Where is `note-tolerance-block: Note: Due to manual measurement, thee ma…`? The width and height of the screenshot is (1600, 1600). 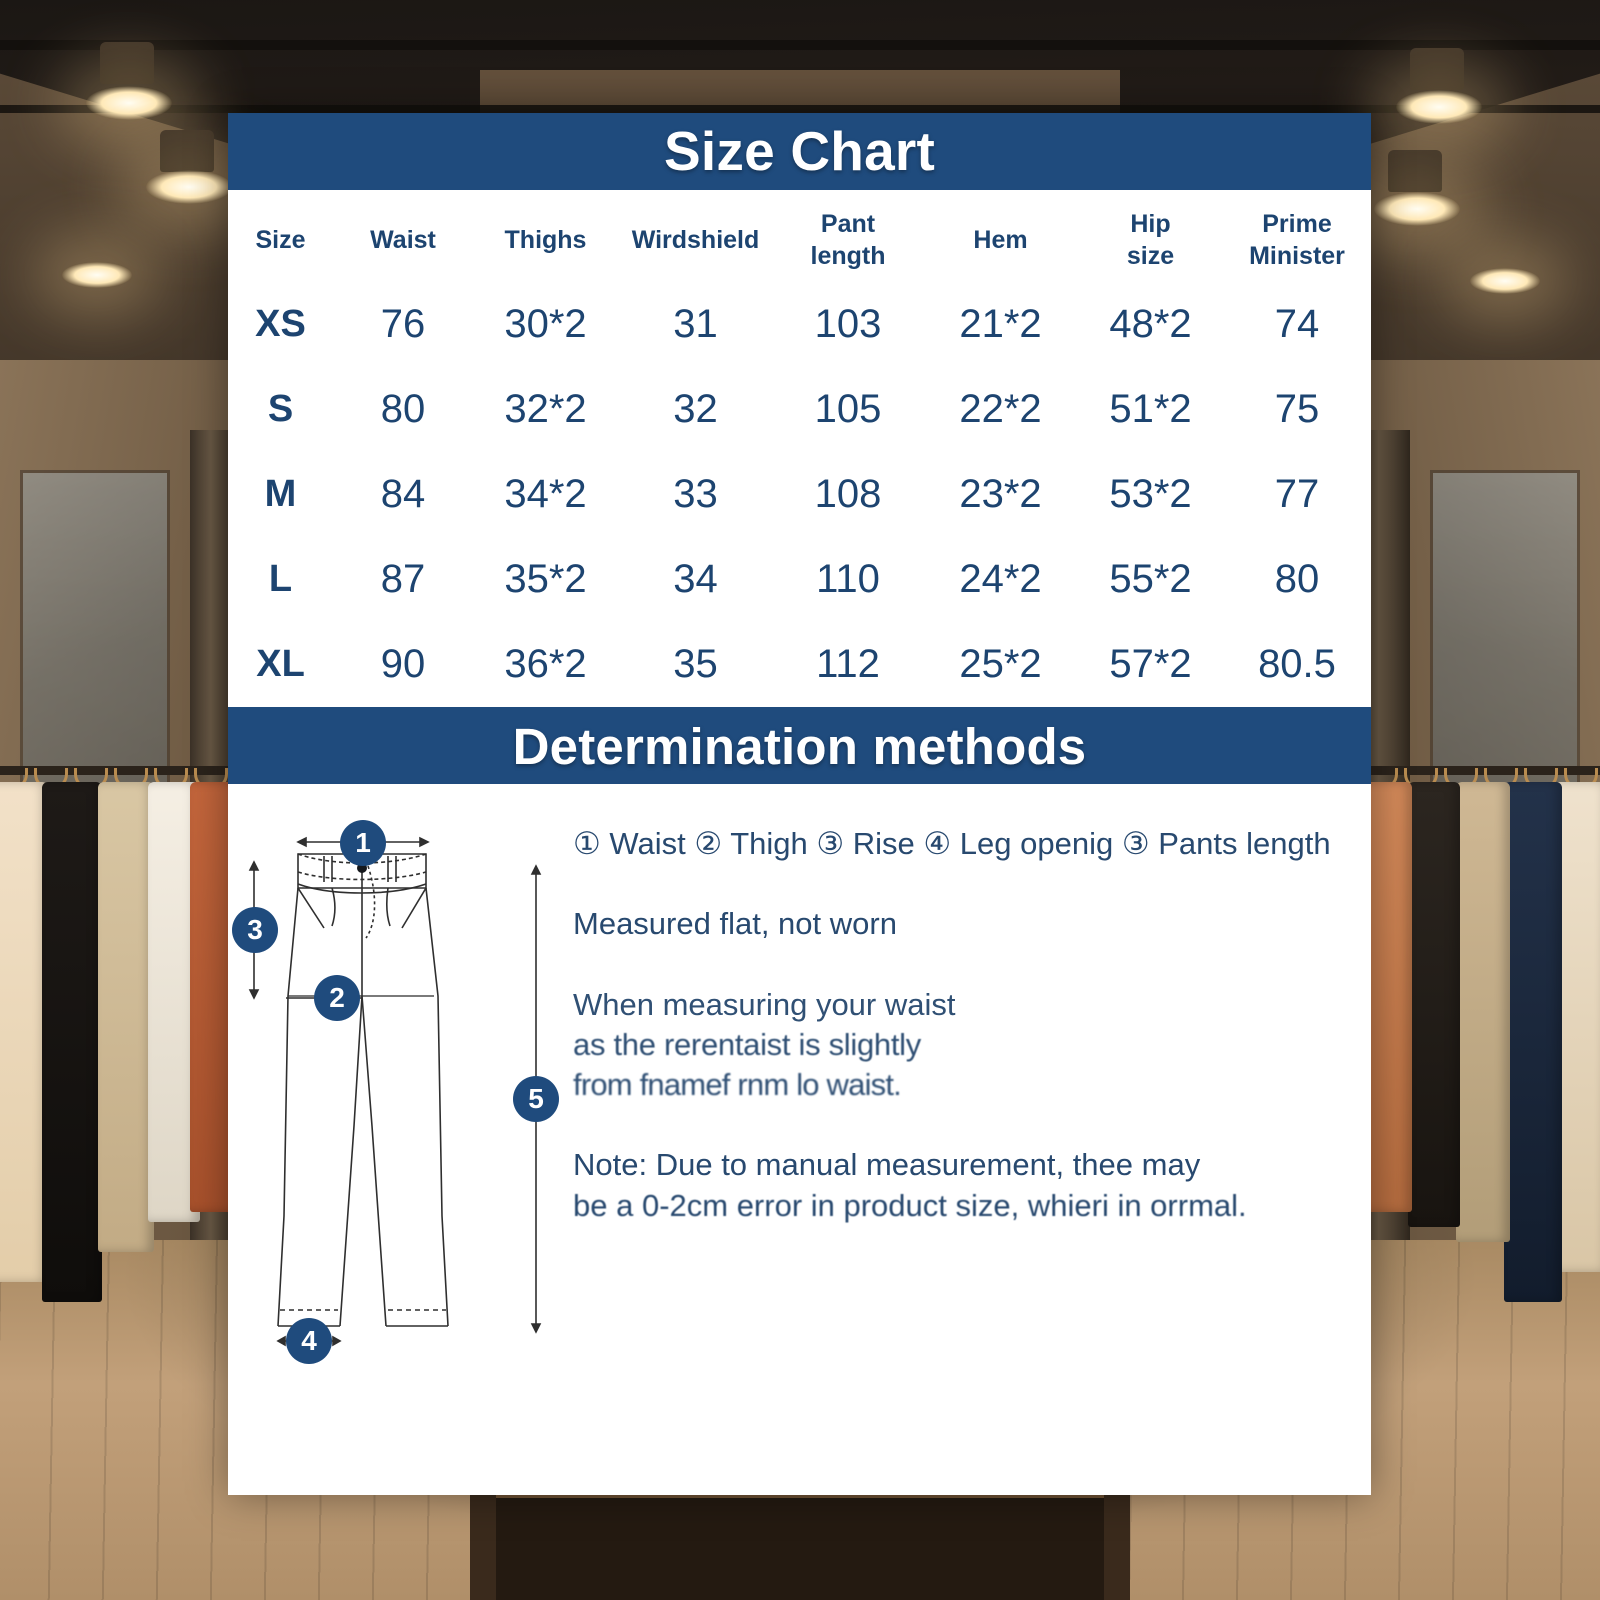
note-tolerance-block: Note: Due to manual measurement, thee ma… is located at coordinates (968, 1185).